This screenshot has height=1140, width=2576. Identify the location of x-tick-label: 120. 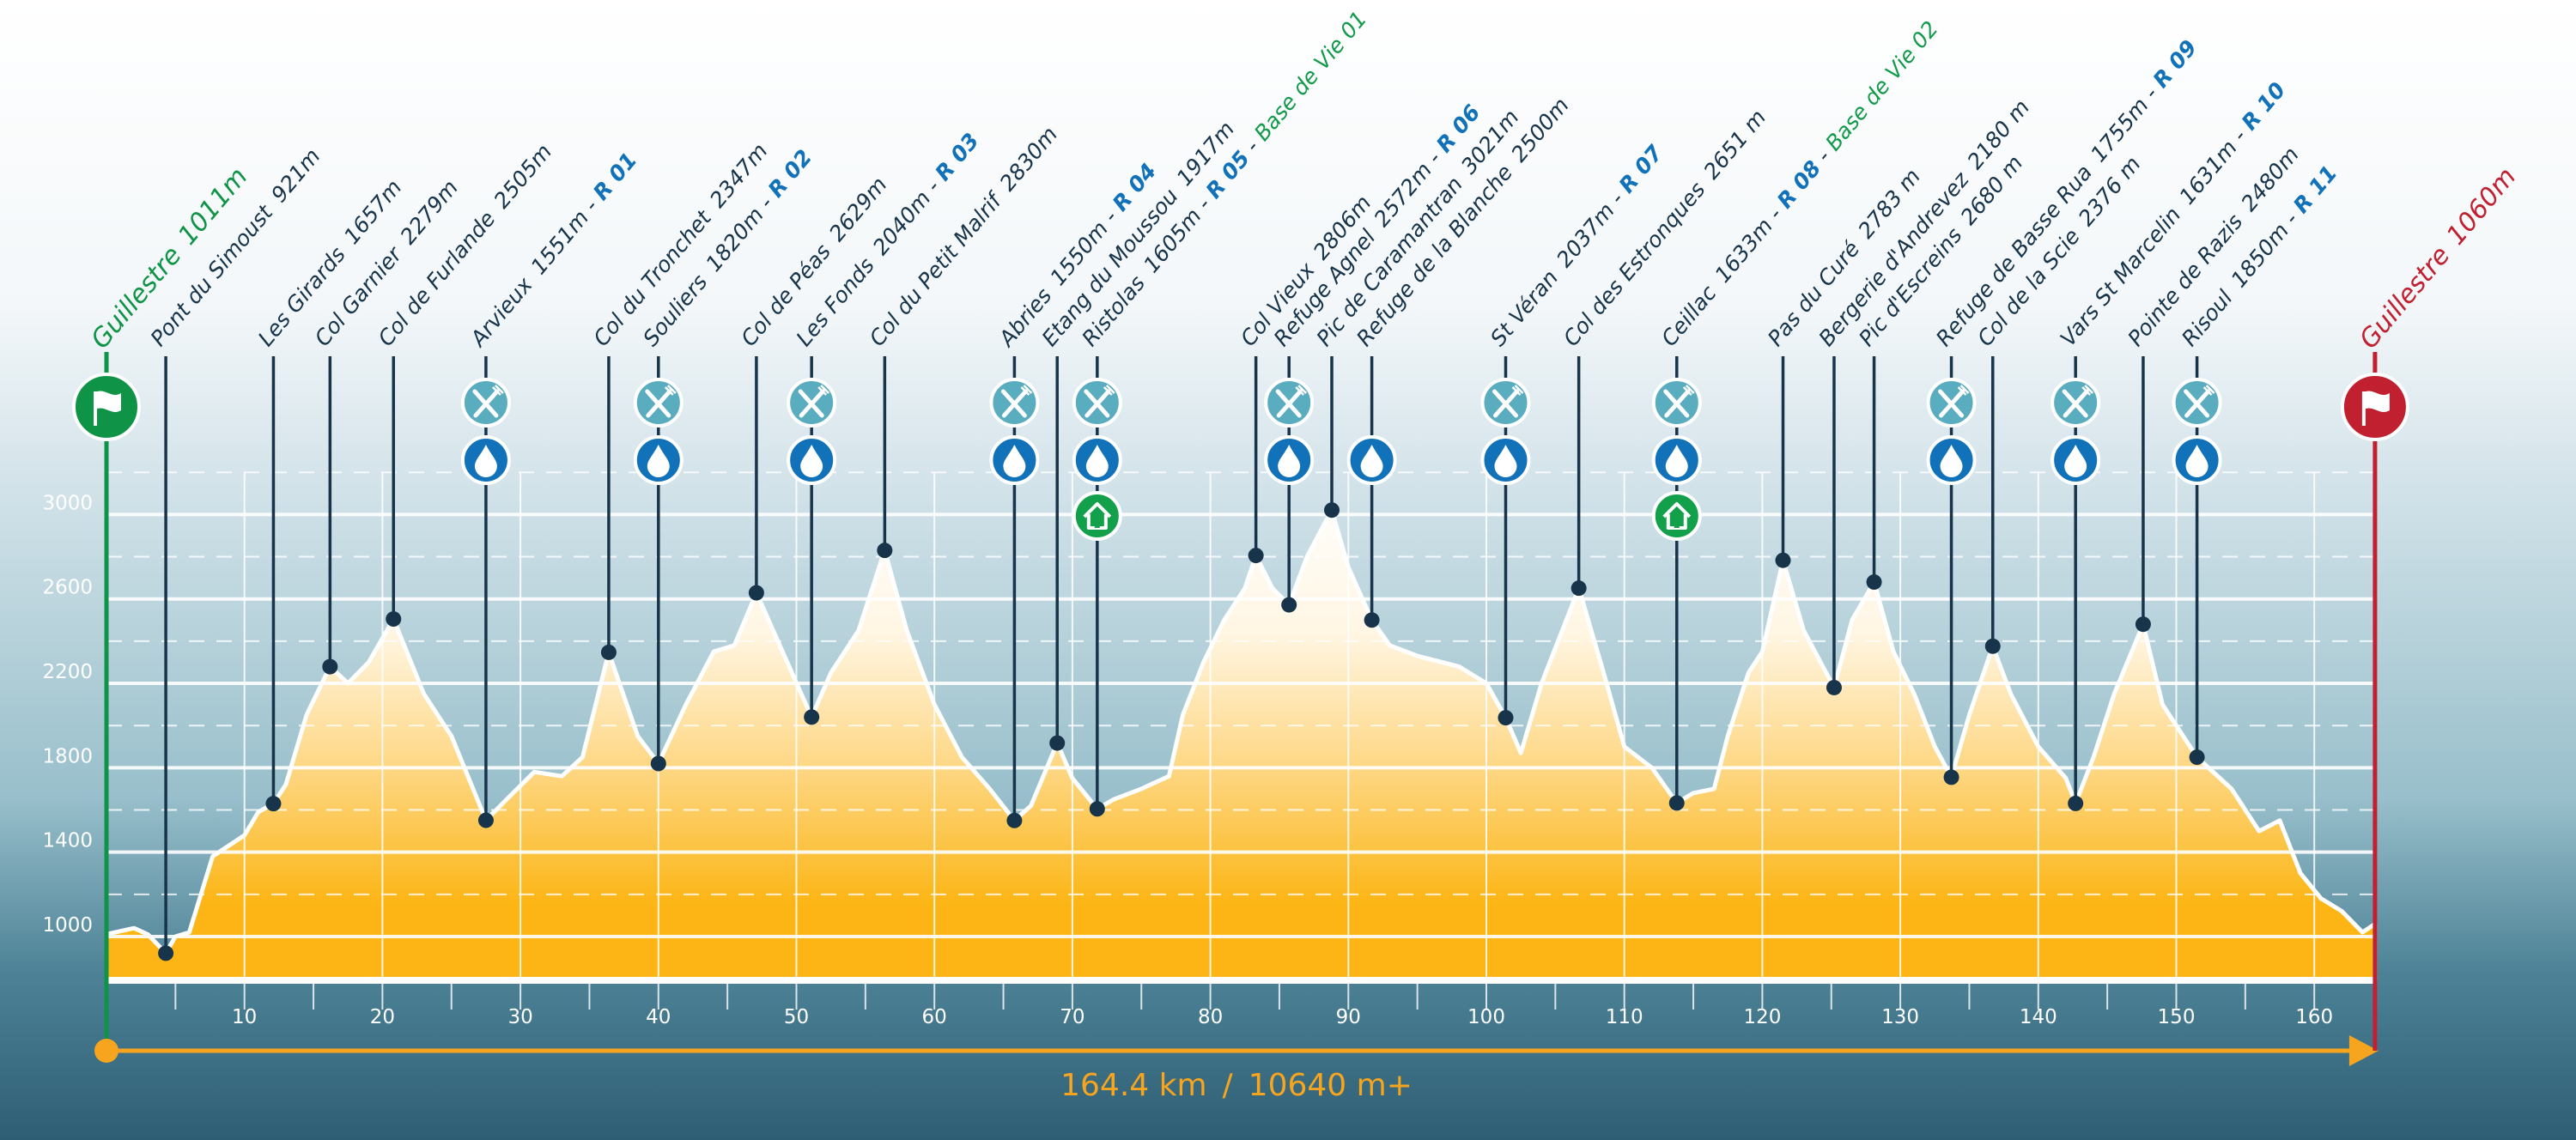
(1762, 1017).